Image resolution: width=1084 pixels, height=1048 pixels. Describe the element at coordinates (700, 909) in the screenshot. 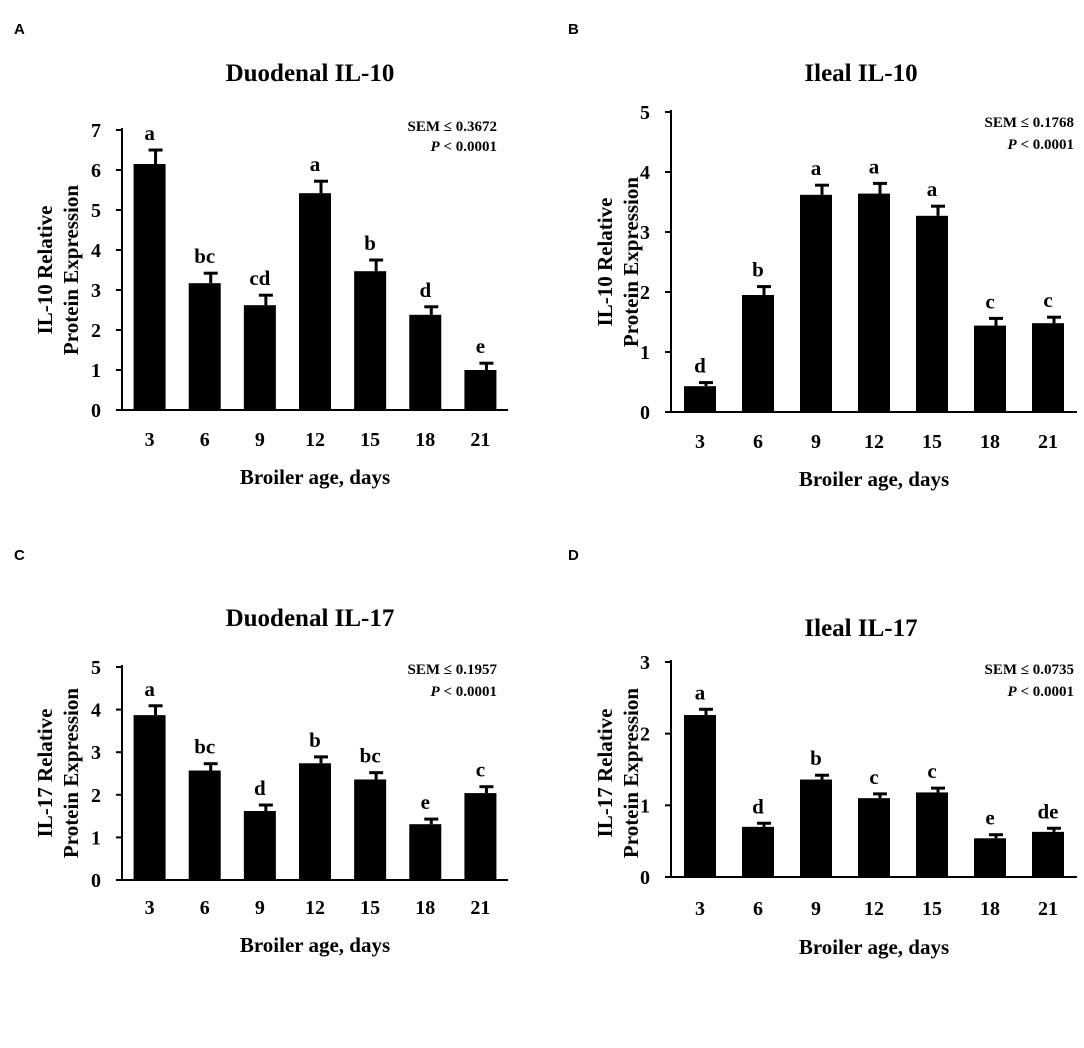

I see `x-tick-label: 3` at that location.